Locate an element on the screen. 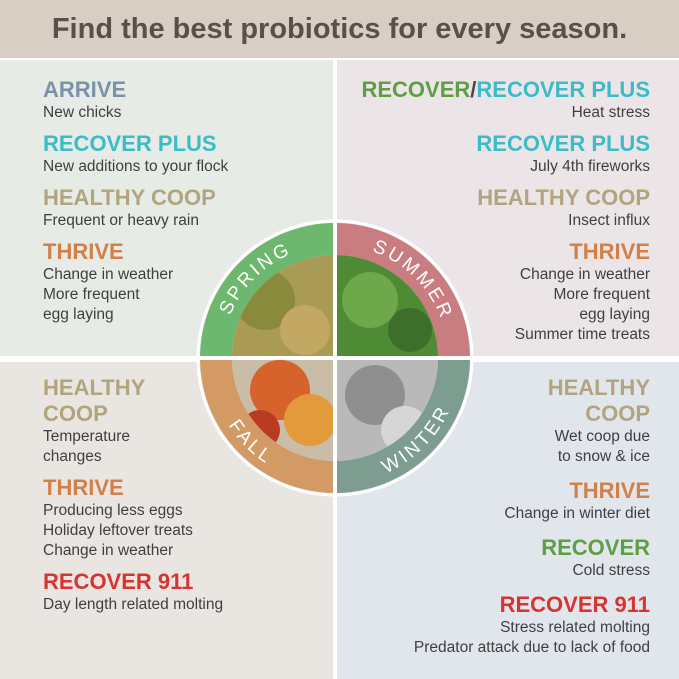 The image size is (679, 679). product-item: HEALTHY COOP Frequent or heavy rain is located at coordinates (135, 208).